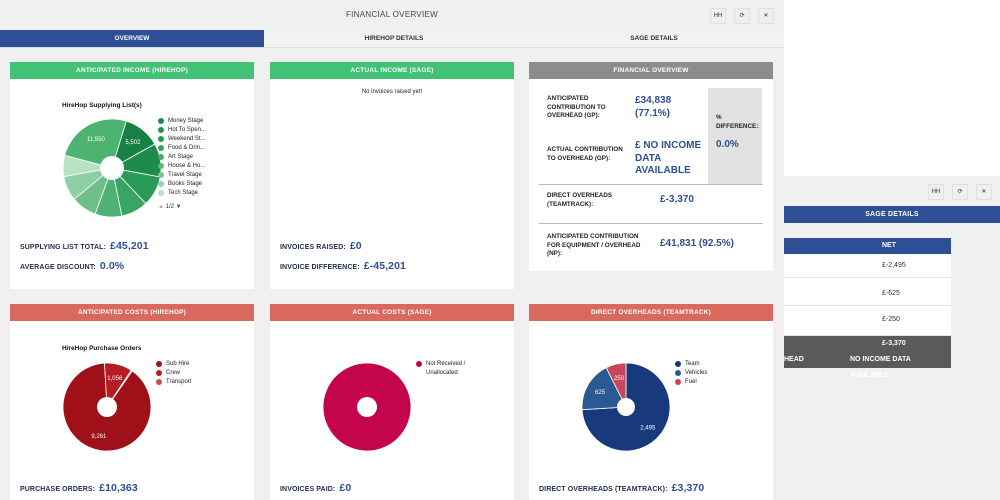 The image size is (1000, 500). I want to click on average-discount: AVERAGE DISCOUNT: 0.0%, so click(72, 266).